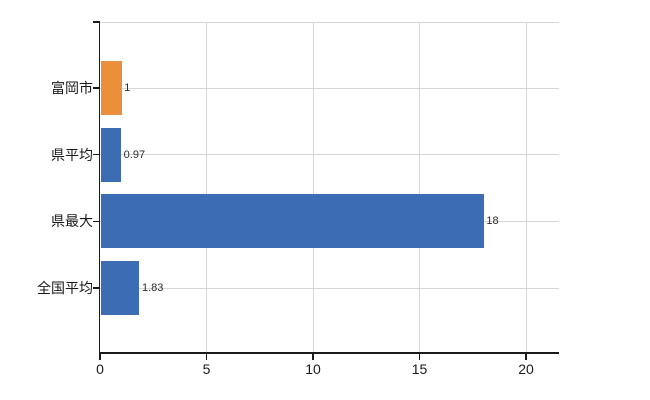  What do you see at coordinates (127, 88) in the screenshot?
I see `bar-value-label: 1` at bounding box center [127, 88].